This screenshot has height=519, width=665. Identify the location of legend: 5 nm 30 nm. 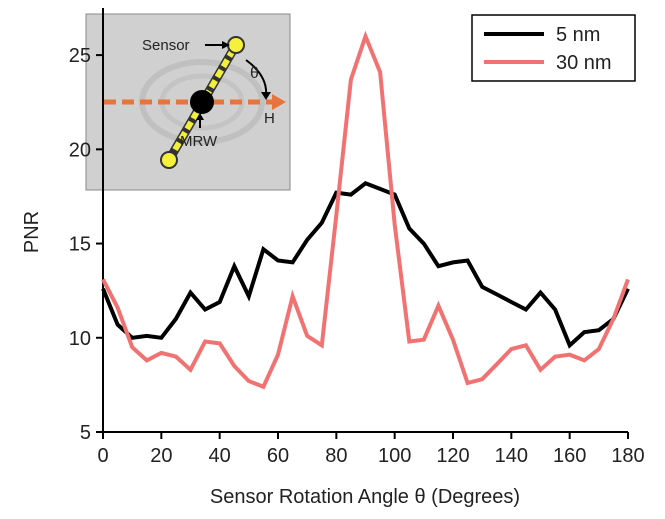
(553, 48).